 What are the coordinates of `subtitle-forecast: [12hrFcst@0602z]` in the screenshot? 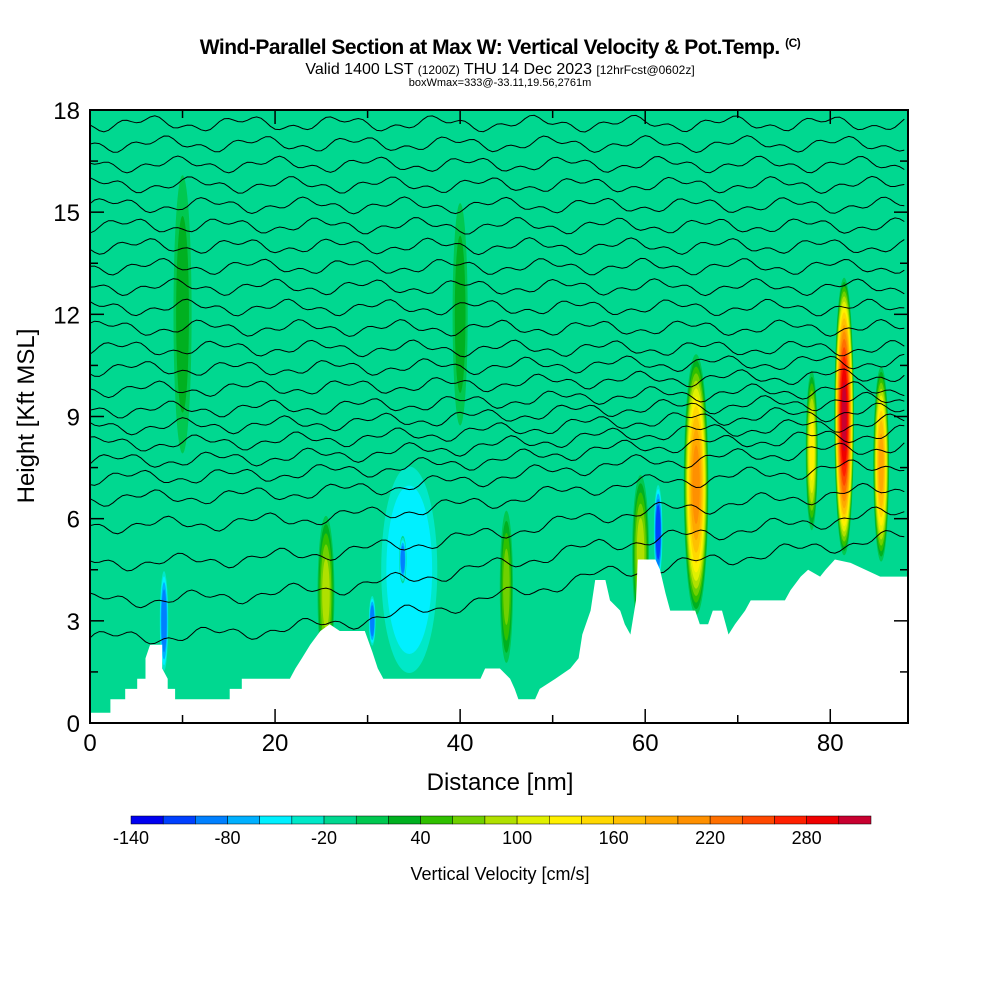 It's located at (645, 70).